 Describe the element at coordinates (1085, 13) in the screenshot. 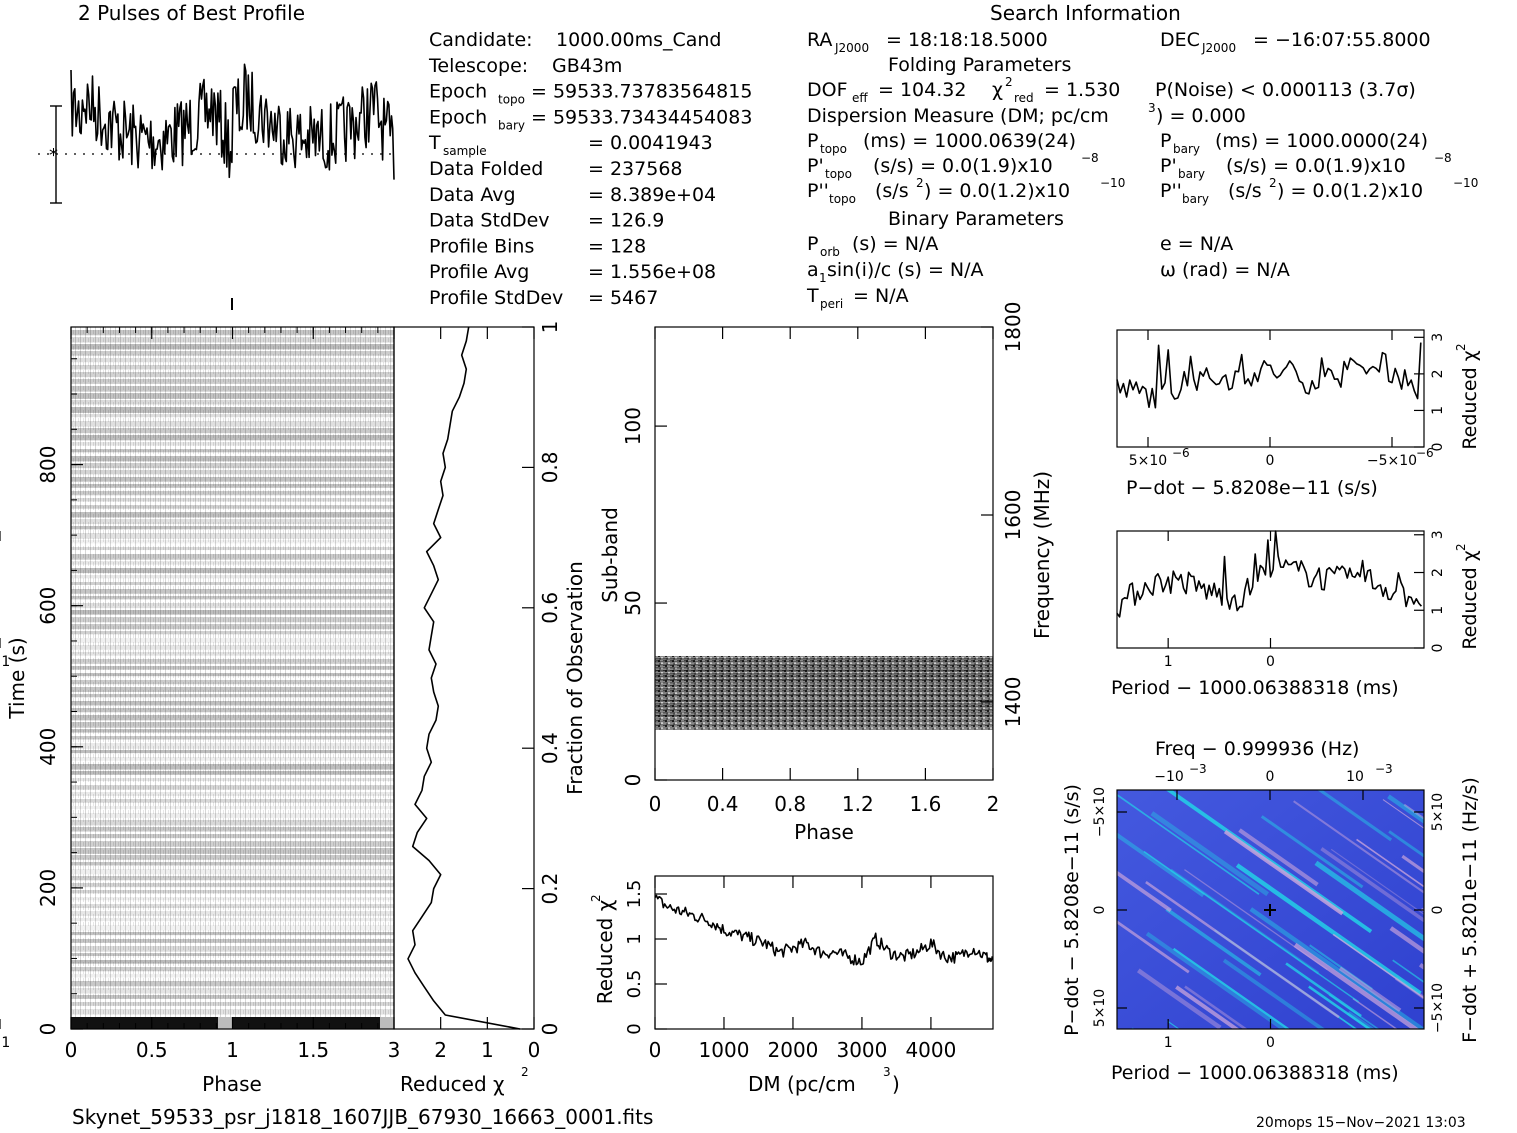

I see `search-title: Search Information` at that location.